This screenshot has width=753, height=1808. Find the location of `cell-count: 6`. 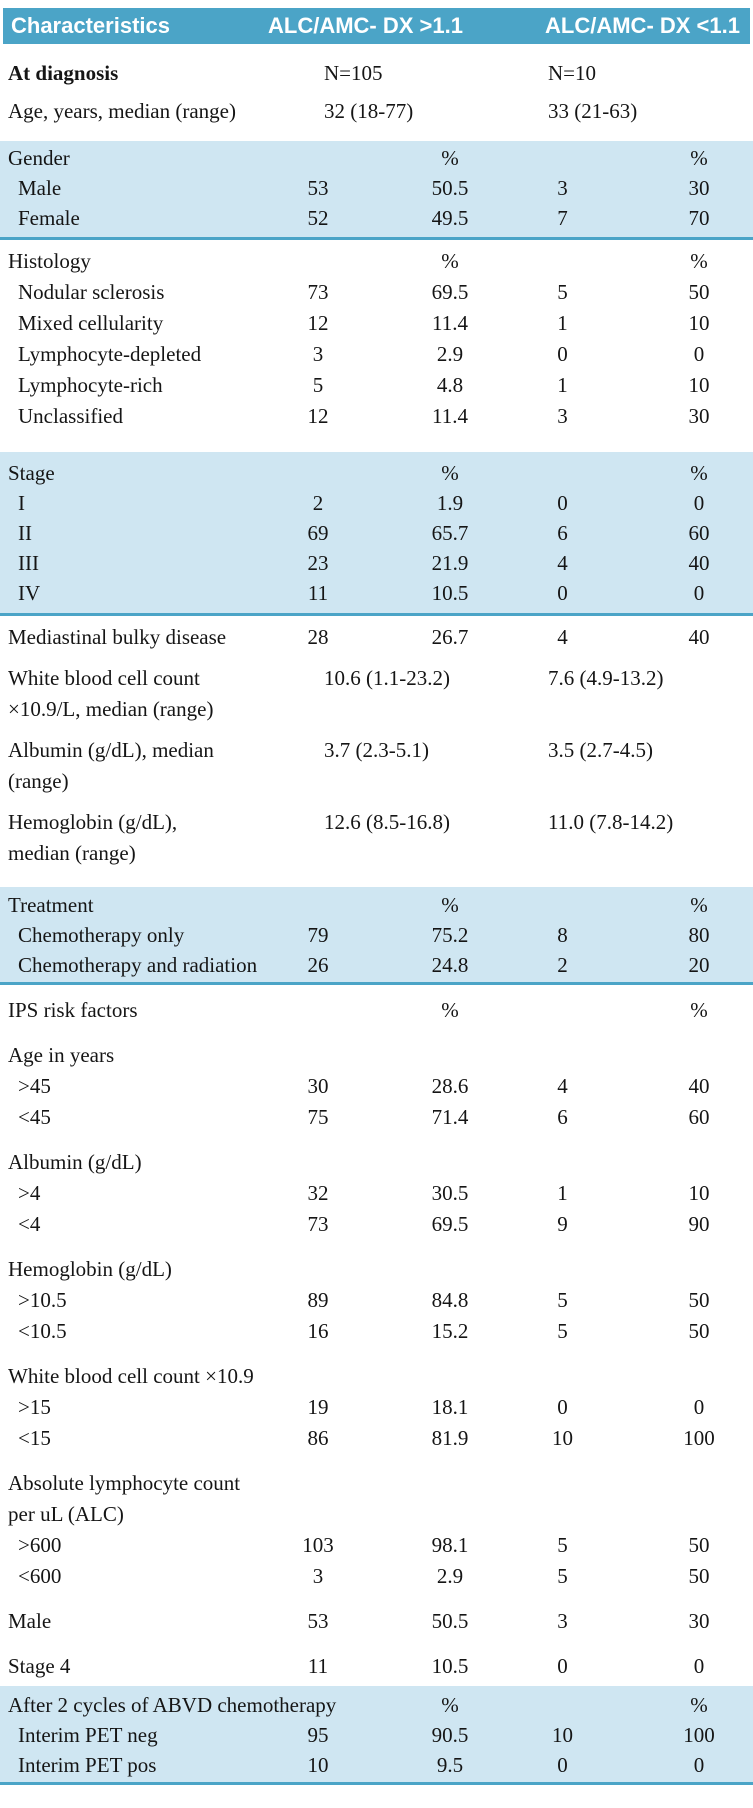

cell-count: 6 is located at coordinates (562, 533).